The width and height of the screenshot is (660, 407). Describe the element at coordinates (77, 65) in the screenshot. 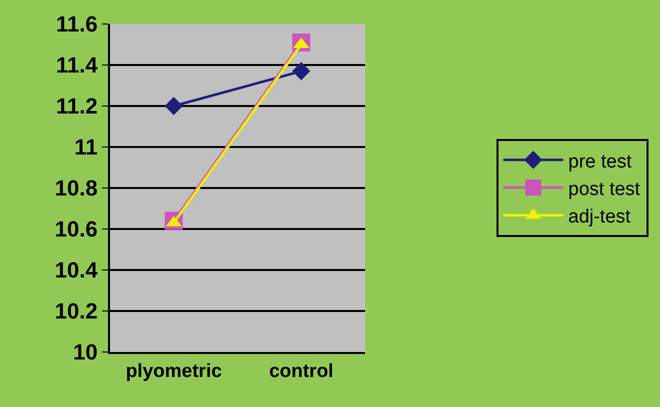

I see `y-tick-label: 11.4` at that location.